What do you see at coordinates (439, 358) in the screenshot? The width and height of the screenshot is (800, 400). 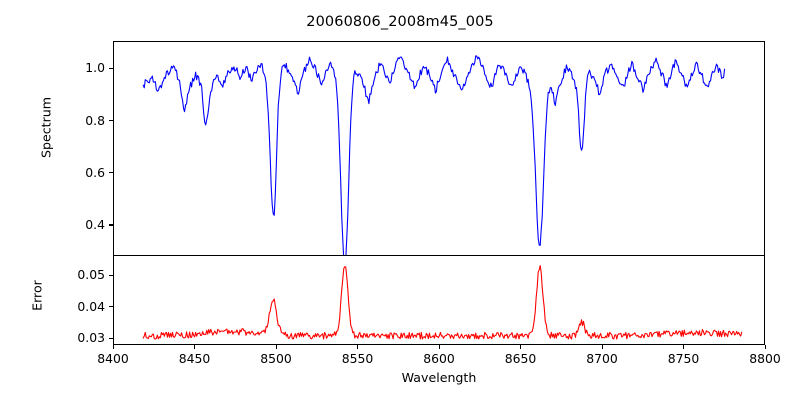 I see `x-tick-label: 8600` at bounding box center [439, 358].